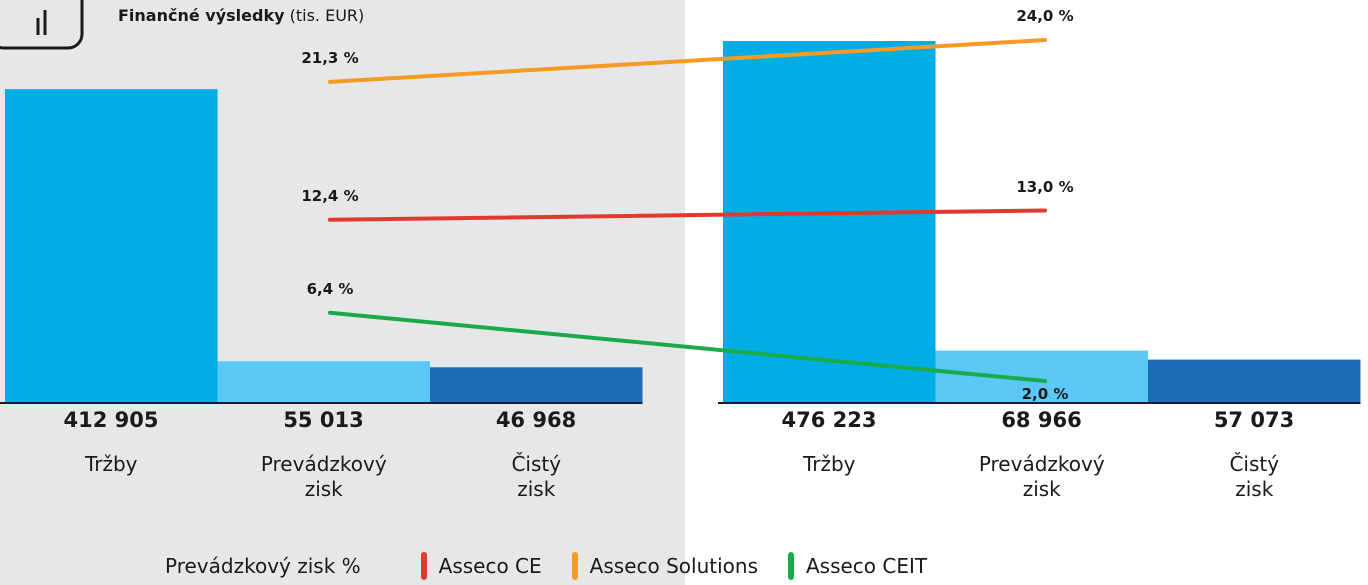 This screenshot has width=1368, height=585. Describe the element at coordinates (323, 420) in the screenshot. I see `value-label: 55 013` at that location.